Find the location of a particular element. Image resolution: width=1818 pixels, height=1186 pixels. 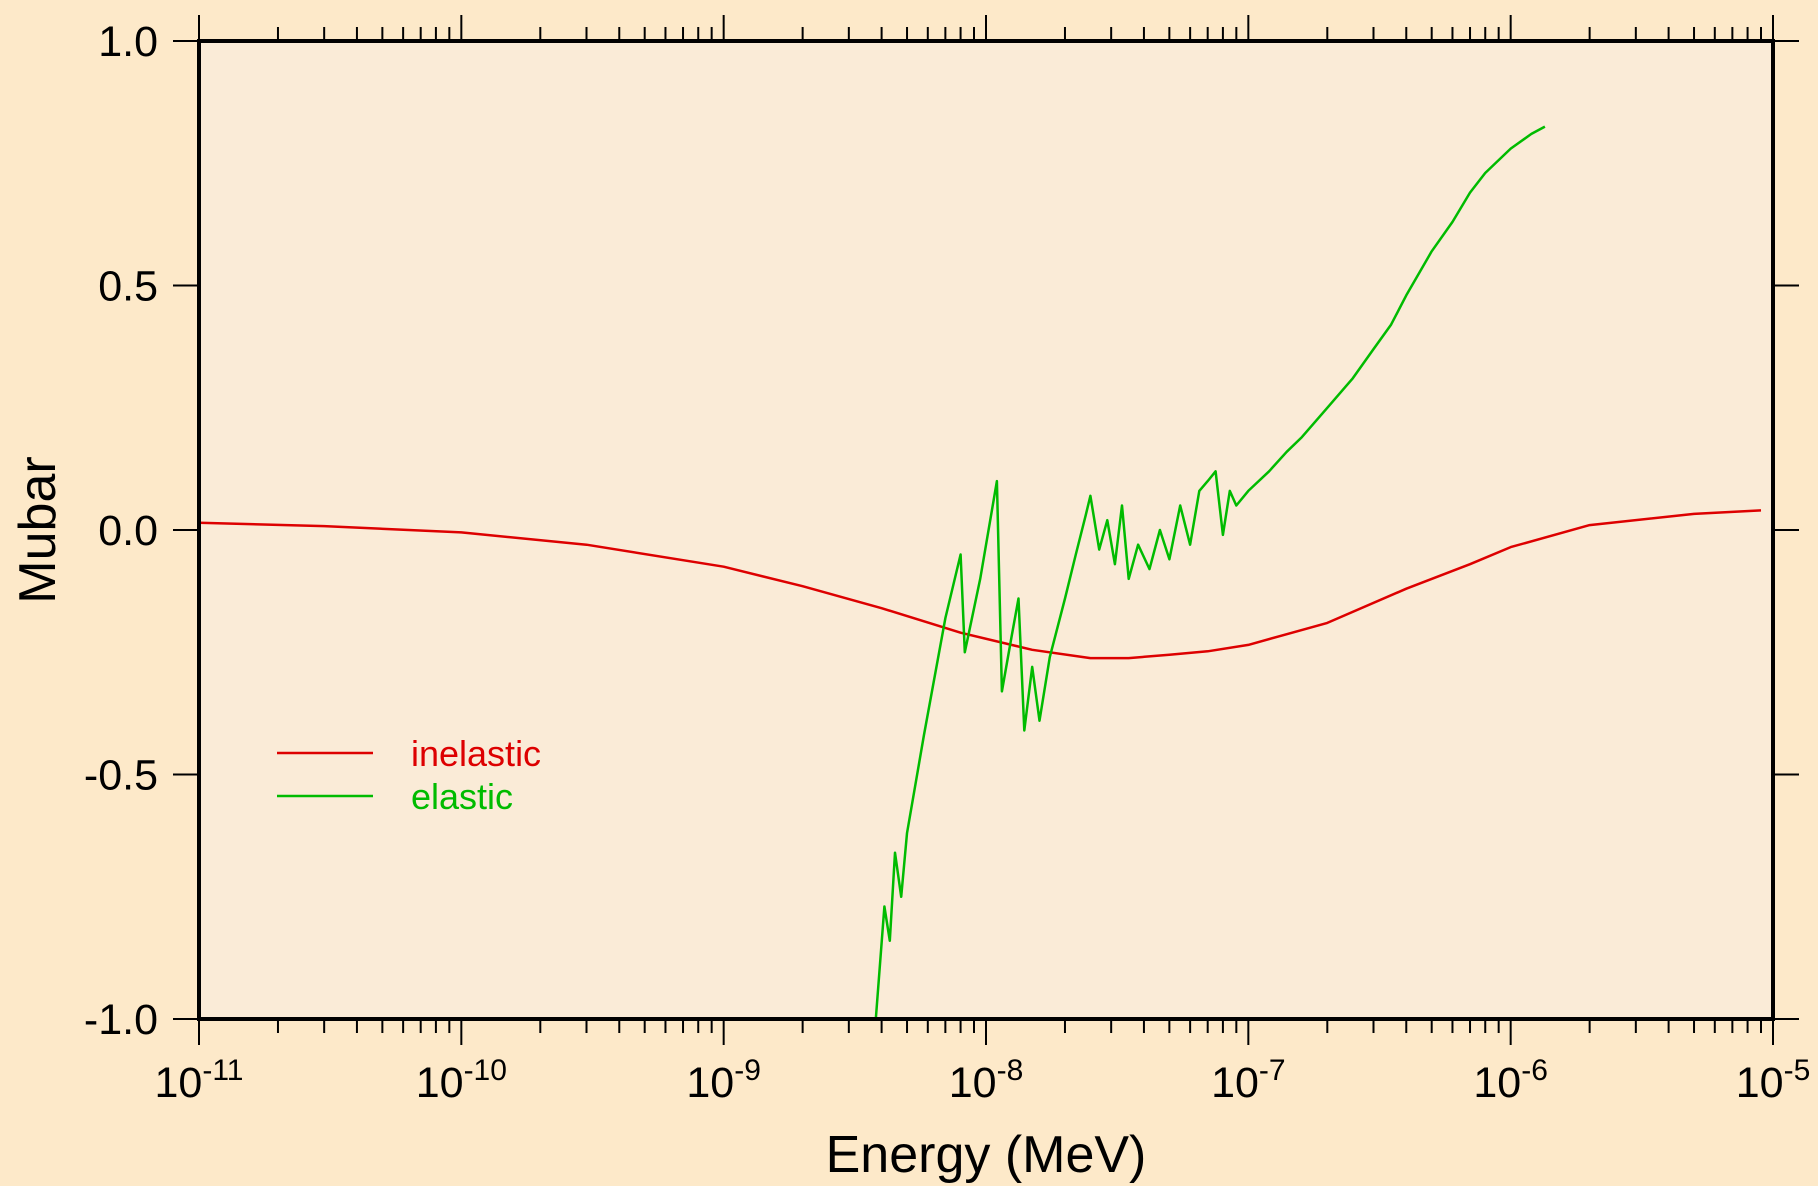

y-tick-label: 0.5 is located at coordinates (128, 287).